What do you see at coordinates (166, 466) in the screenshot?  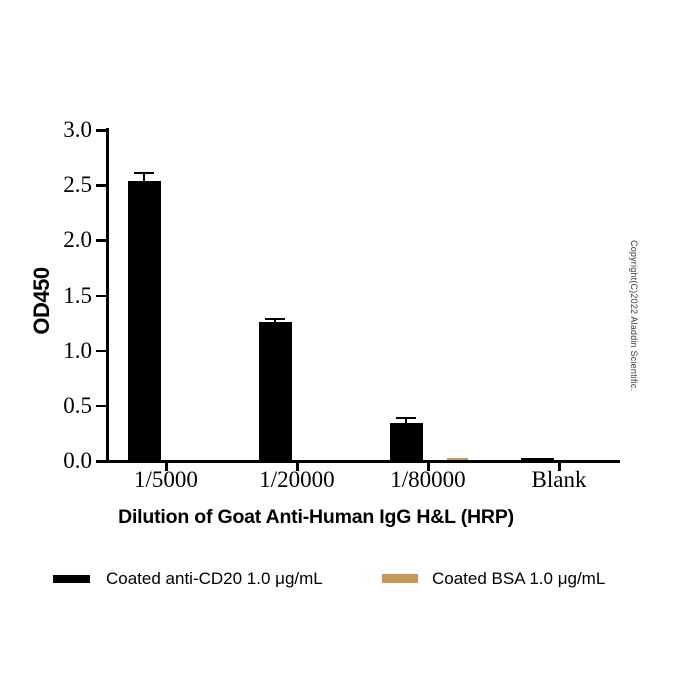 I see `x-tick-1/5000` at bounding box center [166, 466].